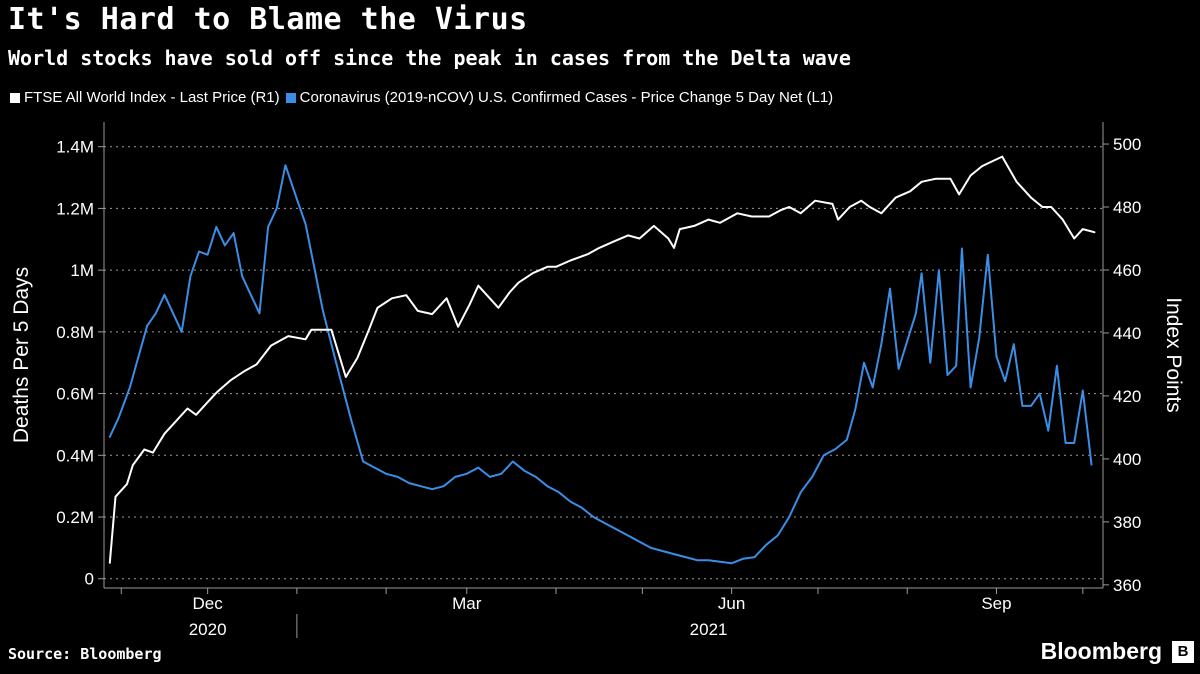  What do you see at coordinates (152, 97) in the screenshot?
I see `legend-label-stocks: FTSE All World Index - Last Price (R1)` at bounding box center [152, 97].